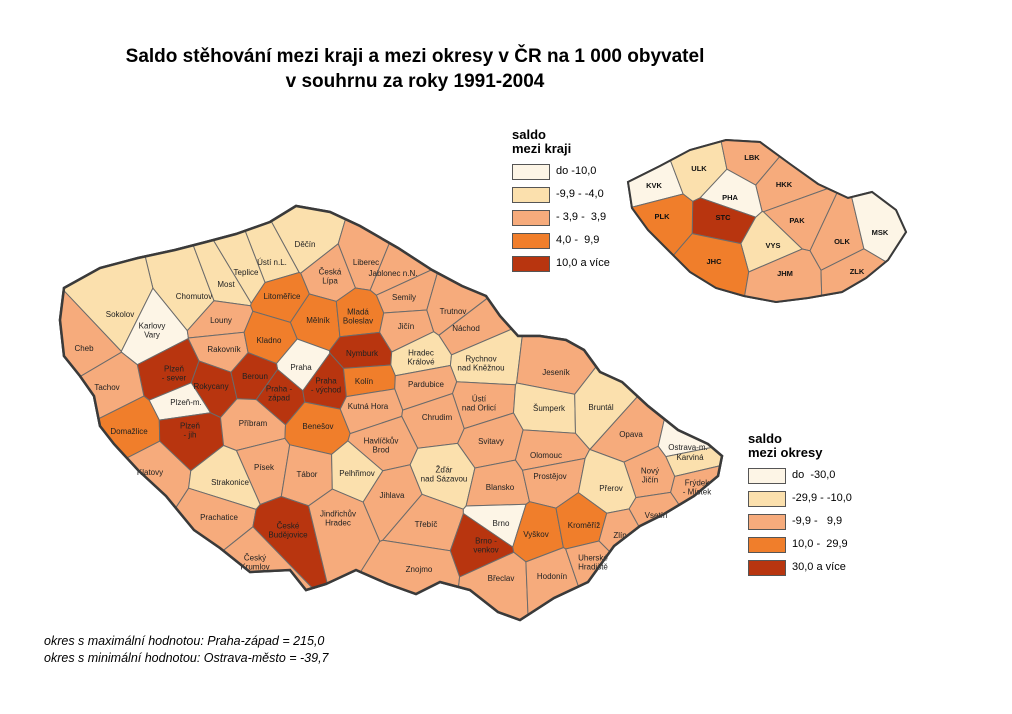  I want to click on okres-label-kolin: Kolín, so click(364, 381).